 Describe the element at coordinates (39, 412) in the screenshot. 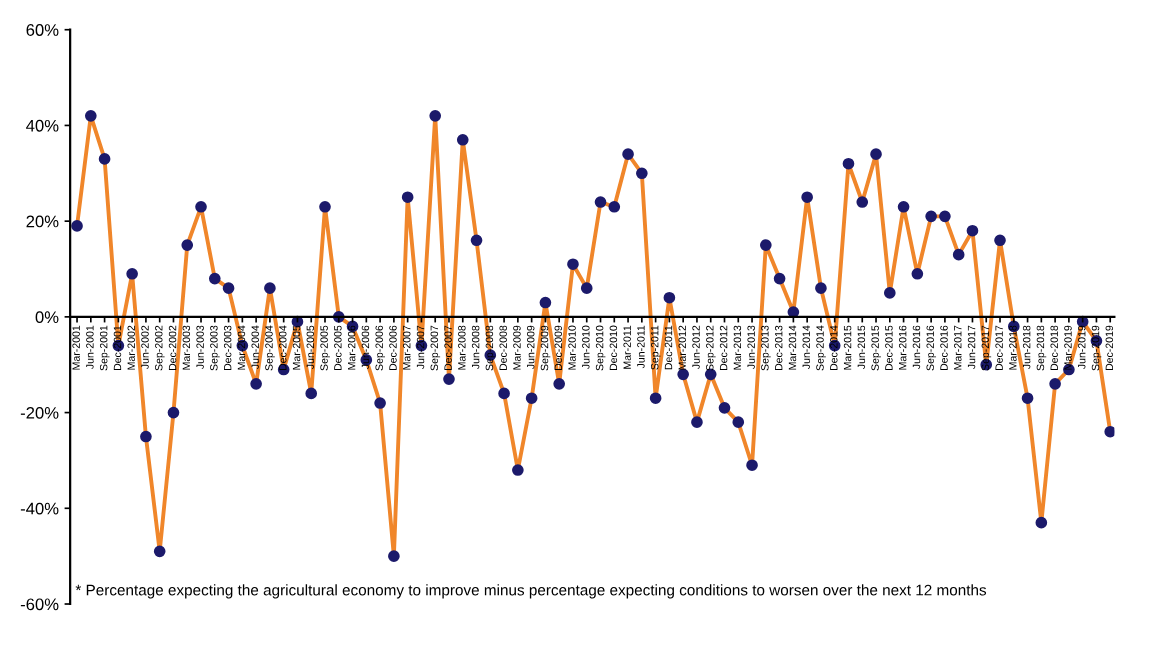

I see `y-tick-label: -20%` at that location.